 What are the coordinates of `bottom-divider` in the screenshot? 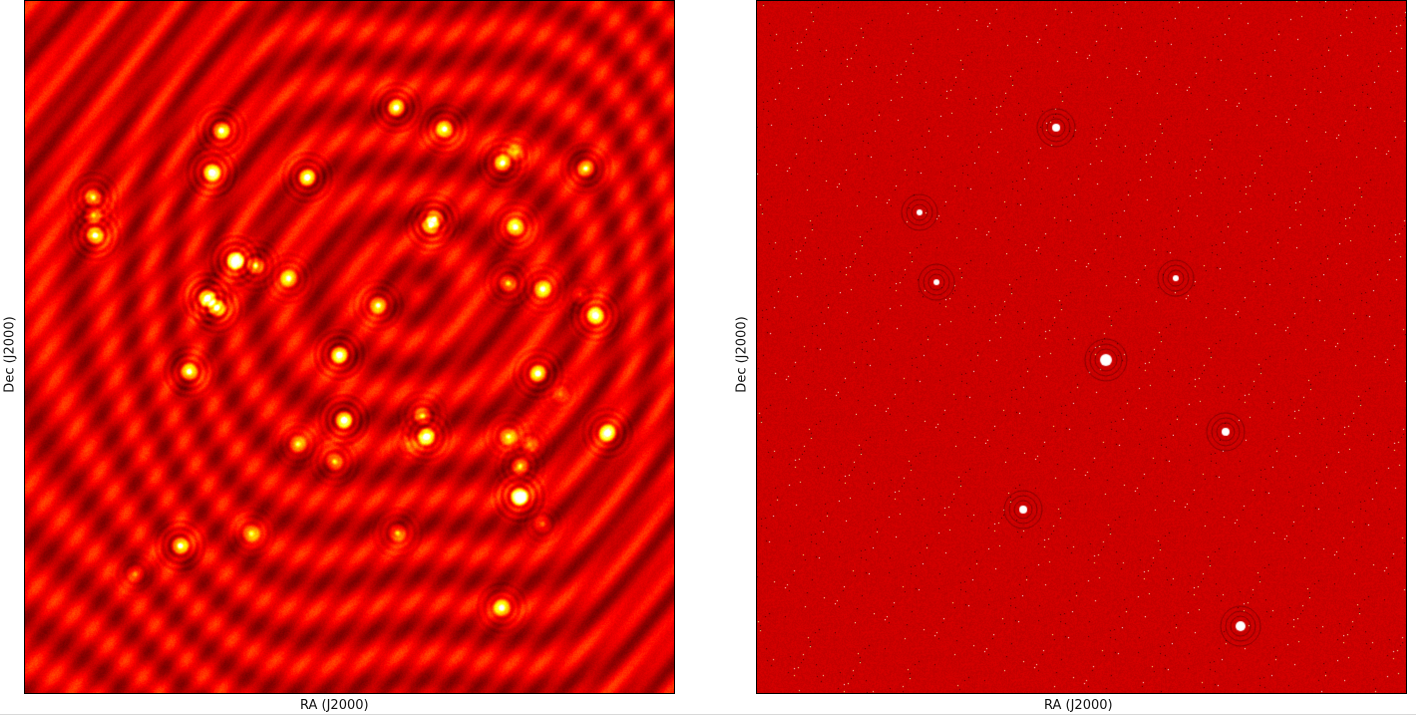 It's located at (708, 714).